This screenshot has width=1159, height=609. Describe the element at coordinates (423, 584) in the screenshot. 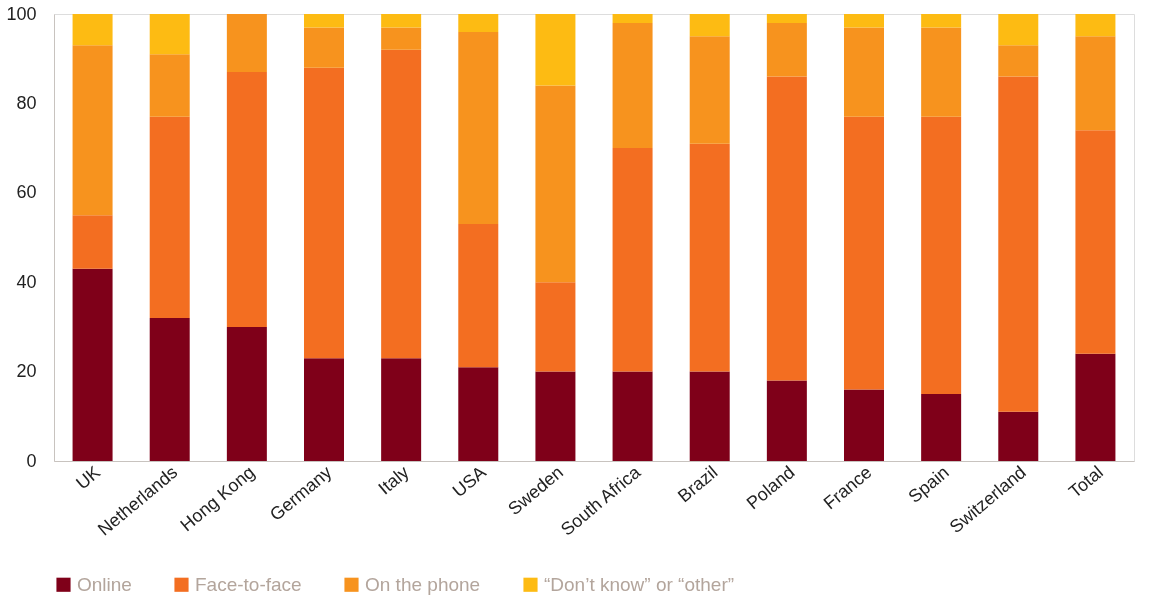

I see `legend-label: On the phone` at that location.